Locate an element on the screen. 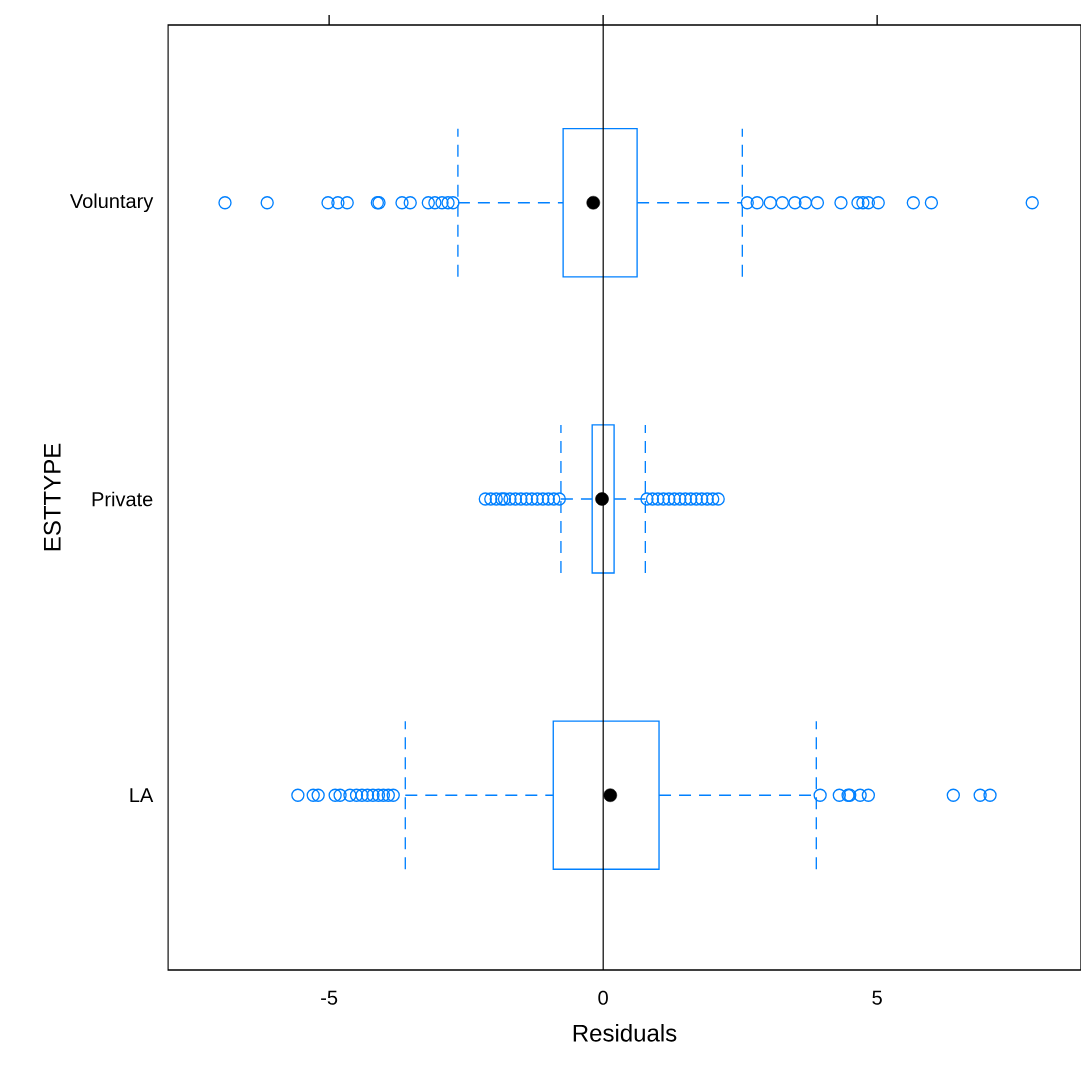 The width and height of the screenshot is (1081, 1068). y-tick-label: Private is located at coordinates (122, 499).